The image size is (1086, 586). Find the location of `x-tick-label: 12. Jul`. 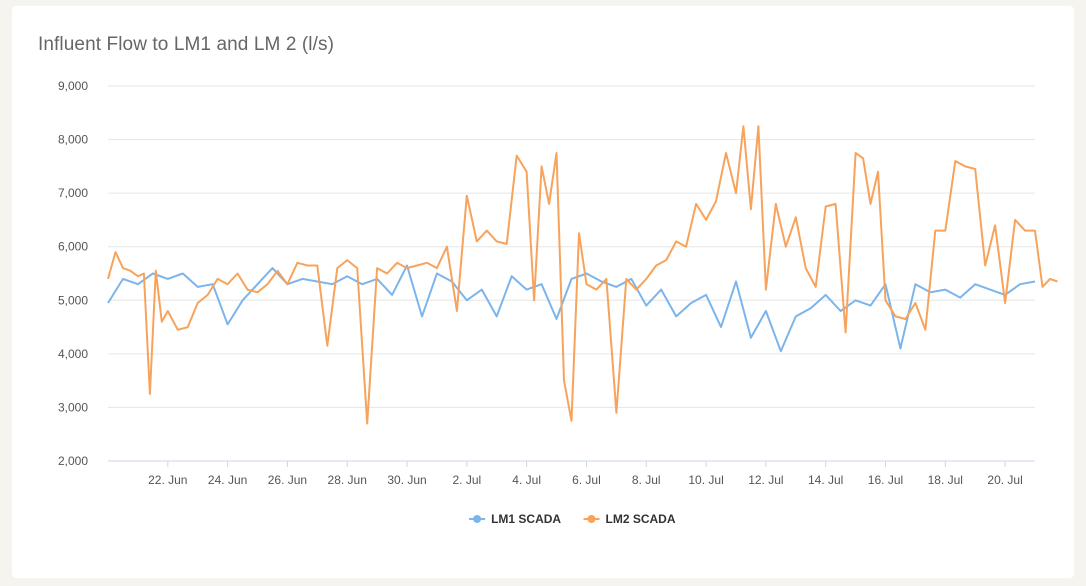

x-tick-label: 12. Jul is located at coordinates (765, 480).